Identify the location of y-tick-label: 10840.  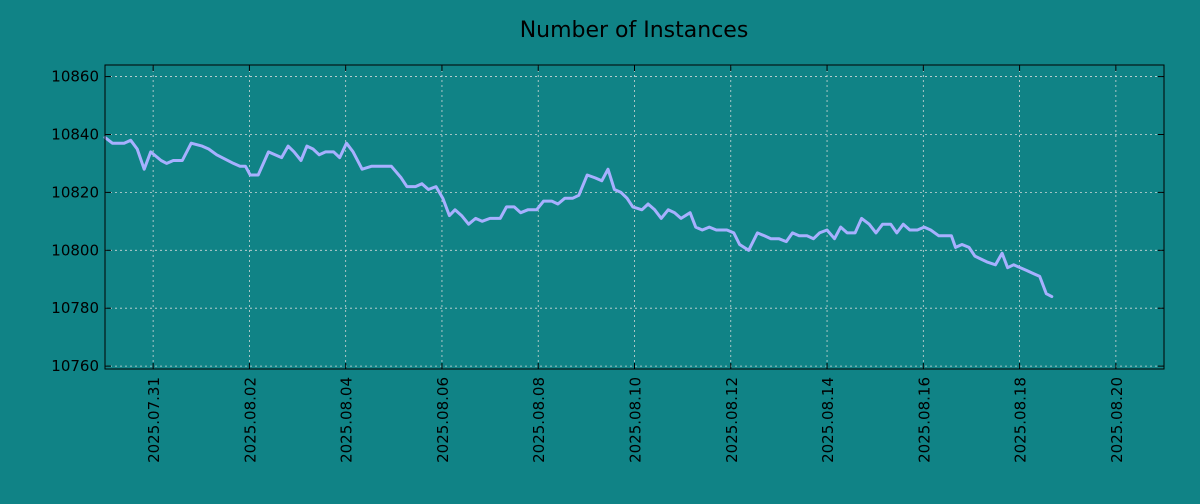
(75, 134).